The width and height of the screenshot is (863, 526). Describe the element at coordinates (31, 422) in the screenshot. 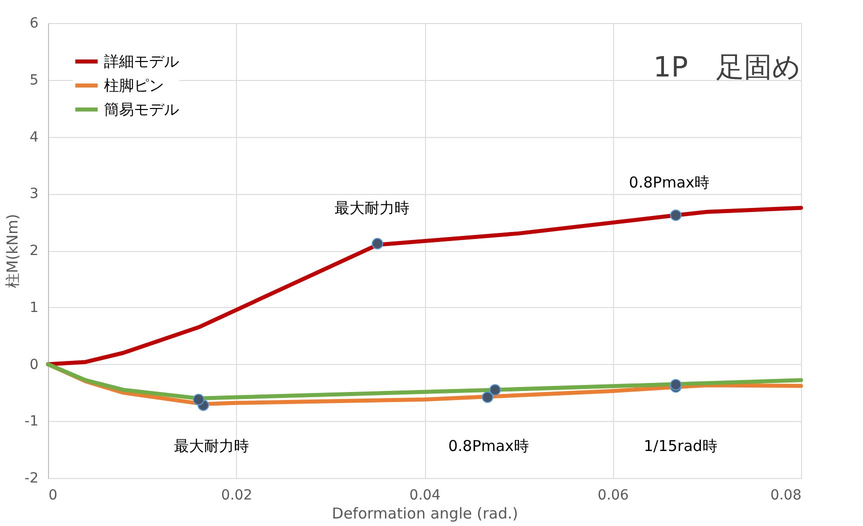

I see `y-tick-label: -1` at that location.